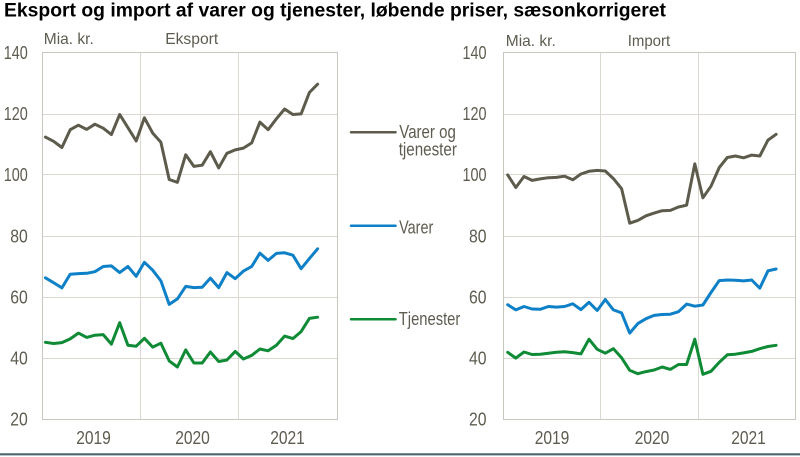 The height and width of the screenshot is (457, 800). Describe the element at coordinates (416, 226) in the screenshot. I see `svg-text: Varer` at that location.